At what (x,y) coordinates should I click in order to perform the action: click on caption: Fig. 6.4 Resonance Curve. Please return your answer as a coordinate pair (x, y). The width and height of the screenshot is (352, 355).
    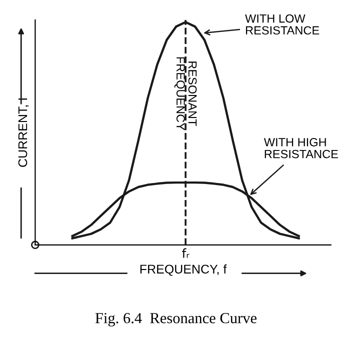
    Looking at the image, I should click on (176, 319).